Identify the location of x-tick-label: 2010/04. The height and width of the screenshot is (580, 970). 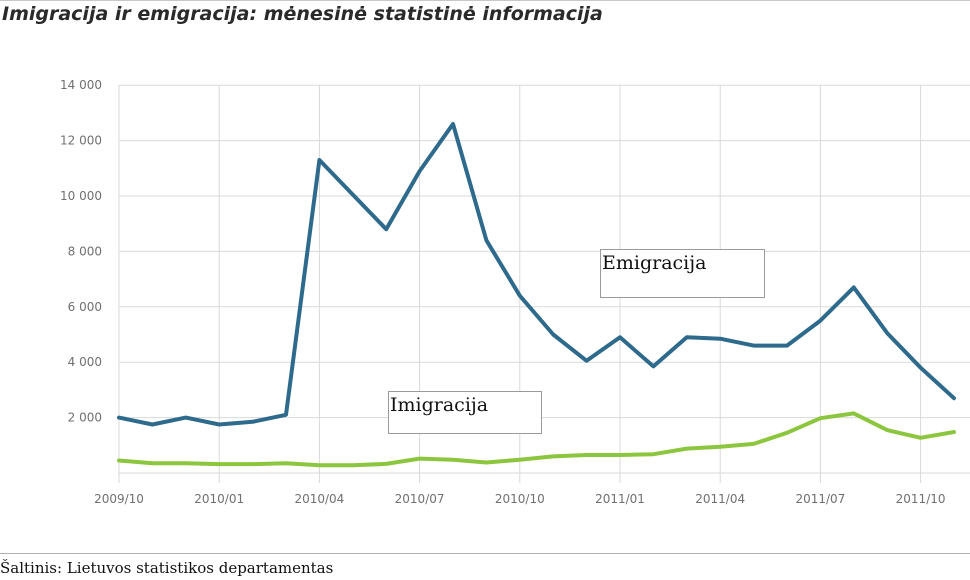
(319, 499).